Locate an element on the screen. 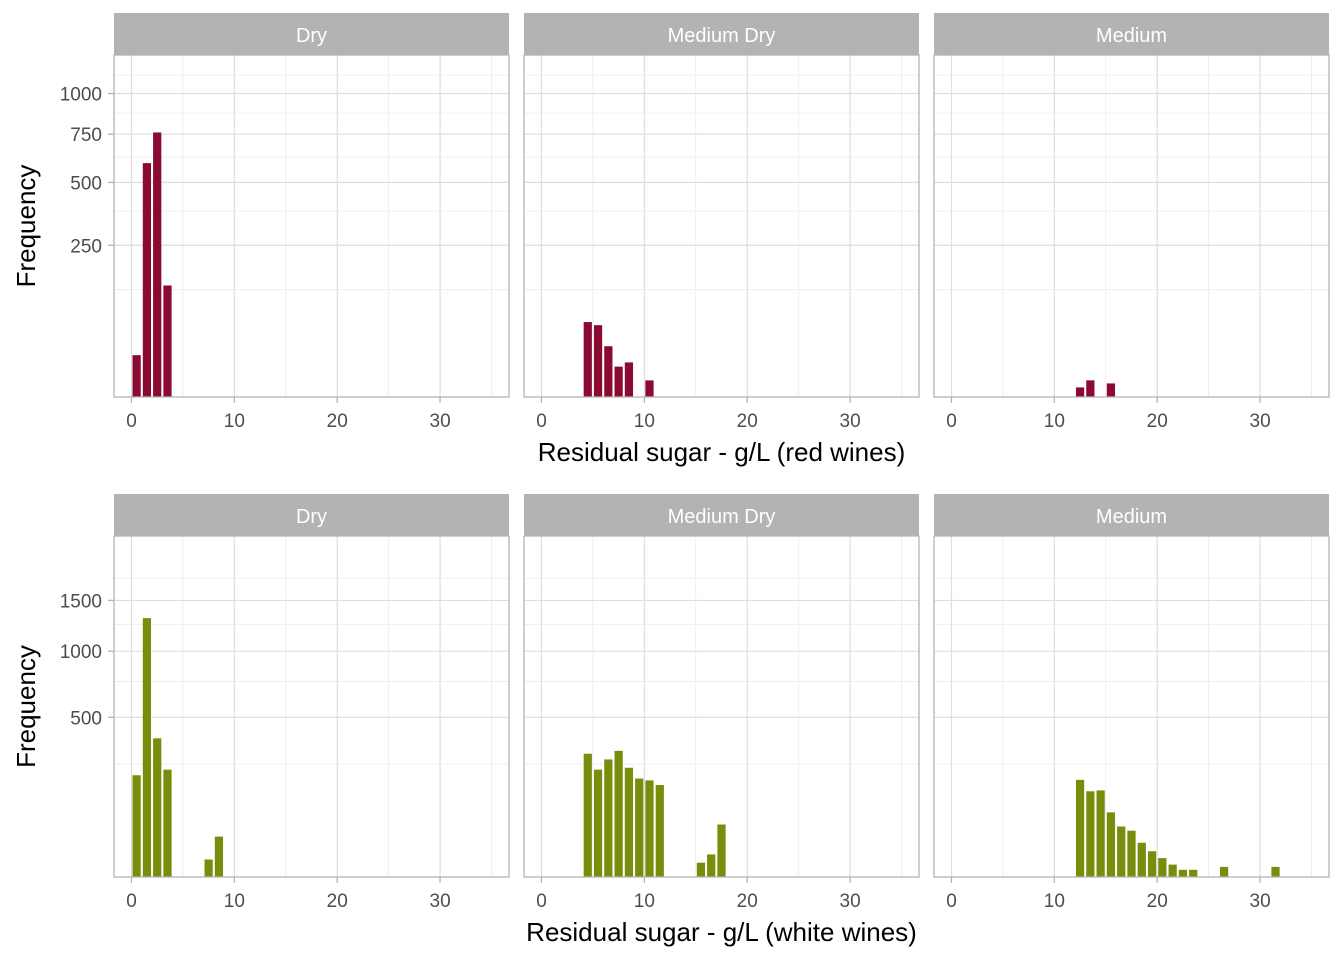  facet-panel: Dry 0 10 20 30 250 500 750 1000 is located at coordinates (285, 222).